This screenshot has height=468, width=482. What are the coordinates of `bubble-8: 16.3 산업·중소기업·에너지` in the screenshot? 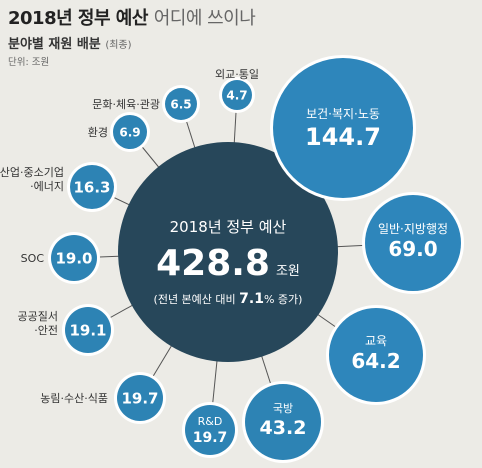 It's located at (58, 187).